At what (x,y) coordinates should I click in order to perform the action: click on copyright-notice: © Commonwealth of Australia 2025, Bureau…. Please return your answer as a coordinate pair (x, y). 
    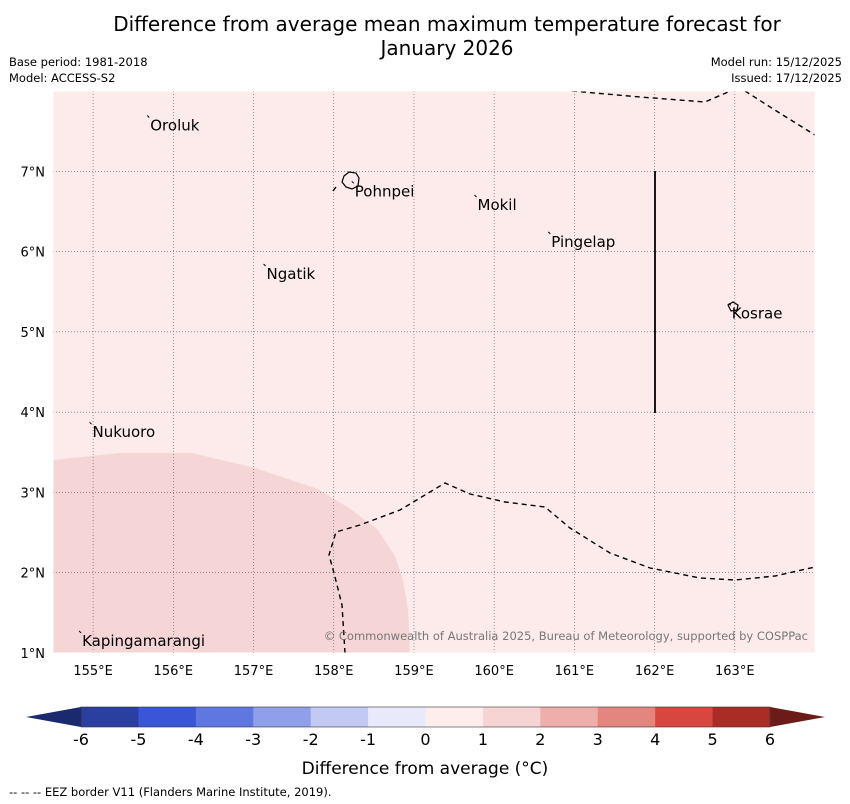
    Looking at the image, I should click on (566, 636).